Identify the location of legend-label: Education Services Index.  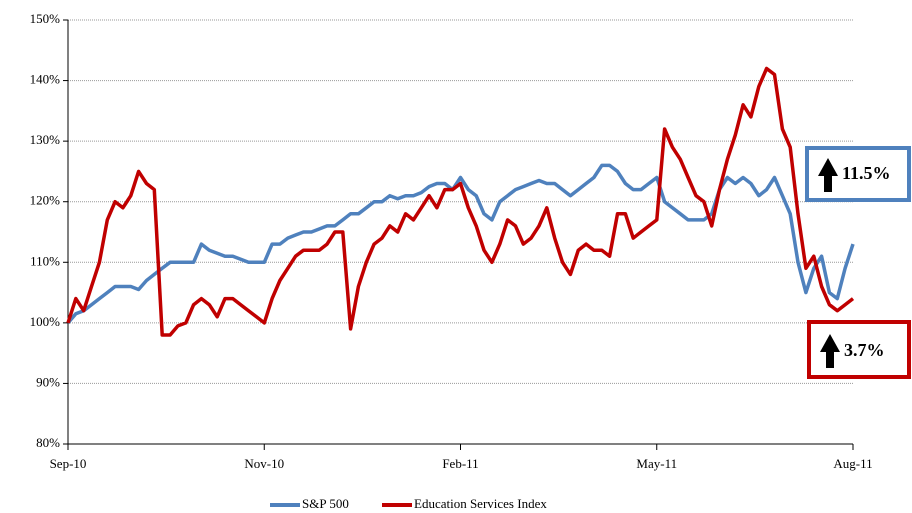
(480, 503).